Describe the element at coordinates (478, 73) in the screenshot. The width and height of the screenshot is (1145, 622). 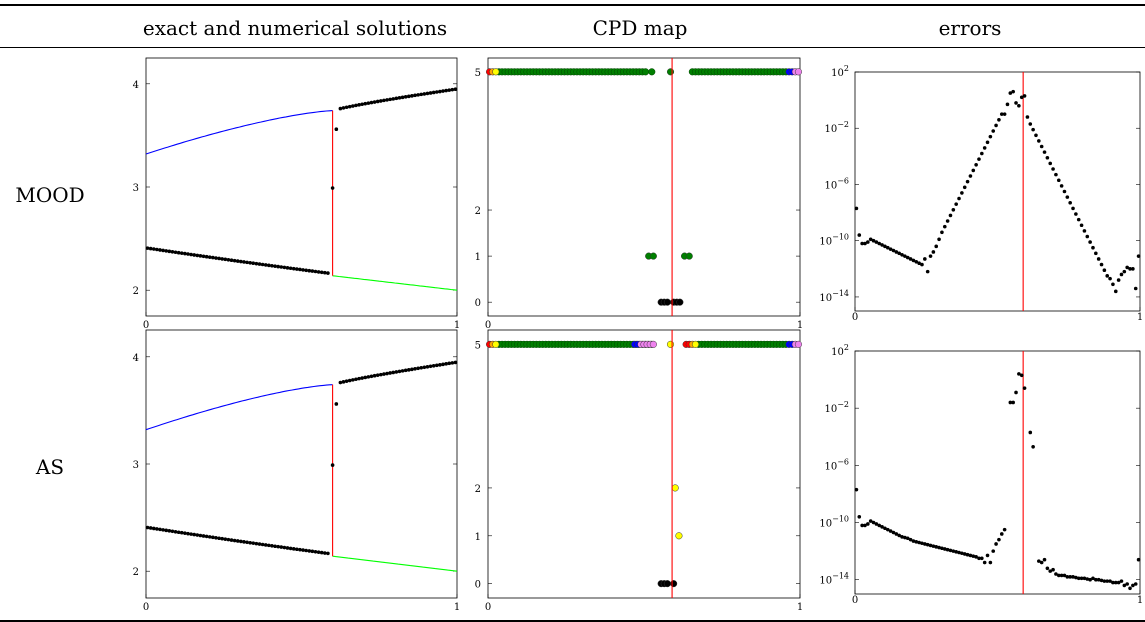
I see `cpd-ytick-label: 5` at that location.